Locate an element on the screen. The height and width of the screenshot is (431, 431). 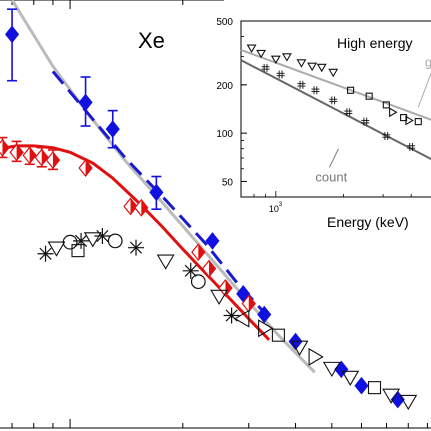
inset-y-tick-label: 50 is located at coordinates (228, 182).